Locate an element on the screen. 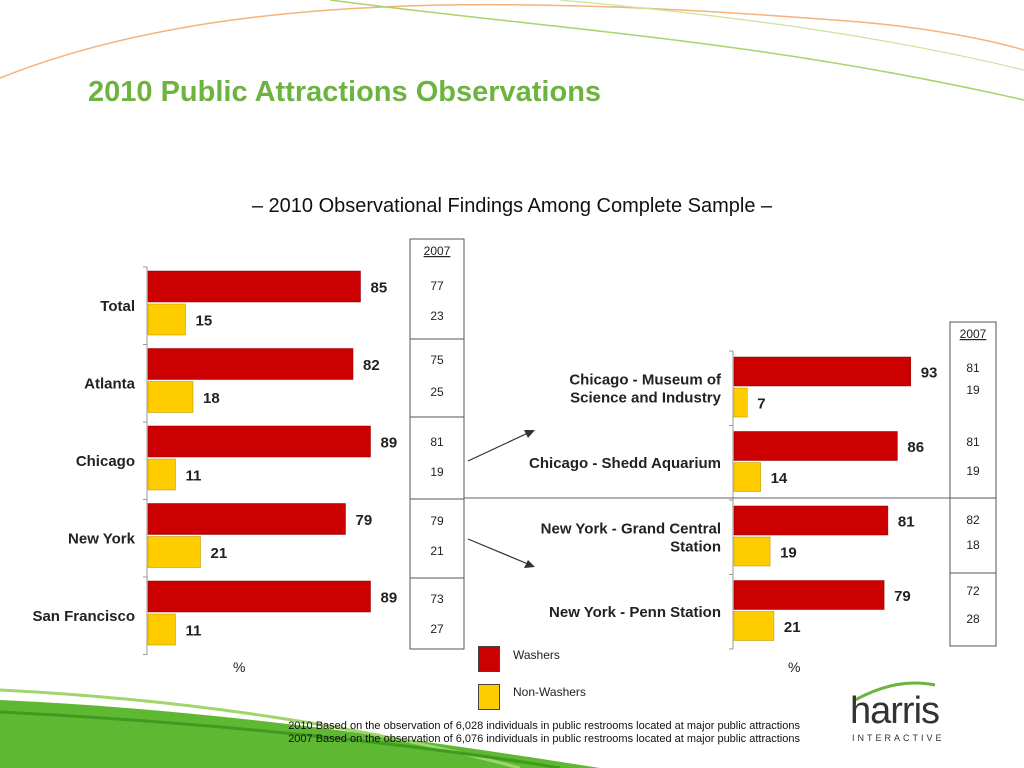  right-value-washers: 93 is located at coordinates (929, 373).